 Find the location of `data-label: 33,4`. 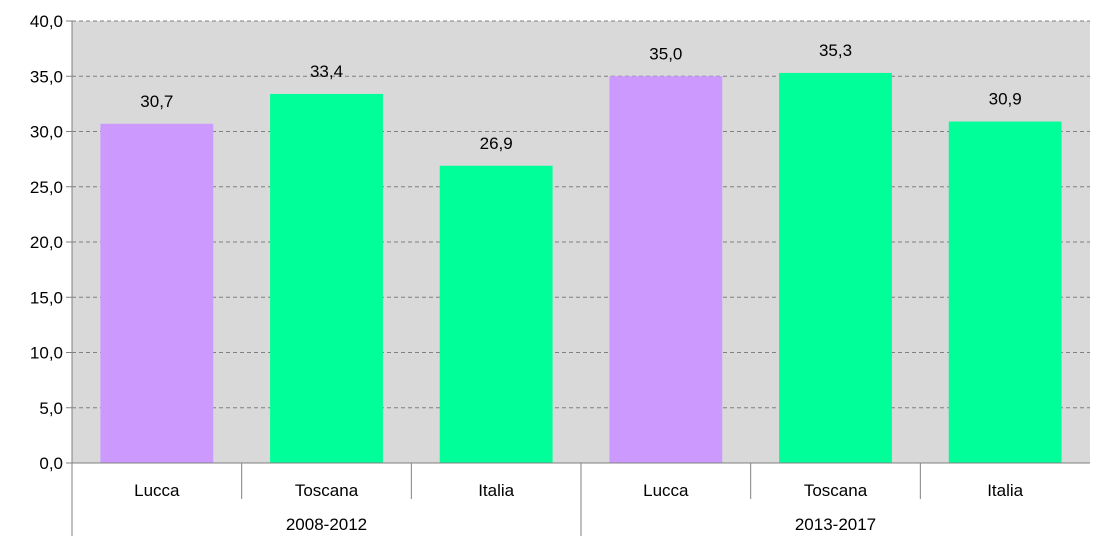

data-label: 33,4 is located at coordinates (326, 71).